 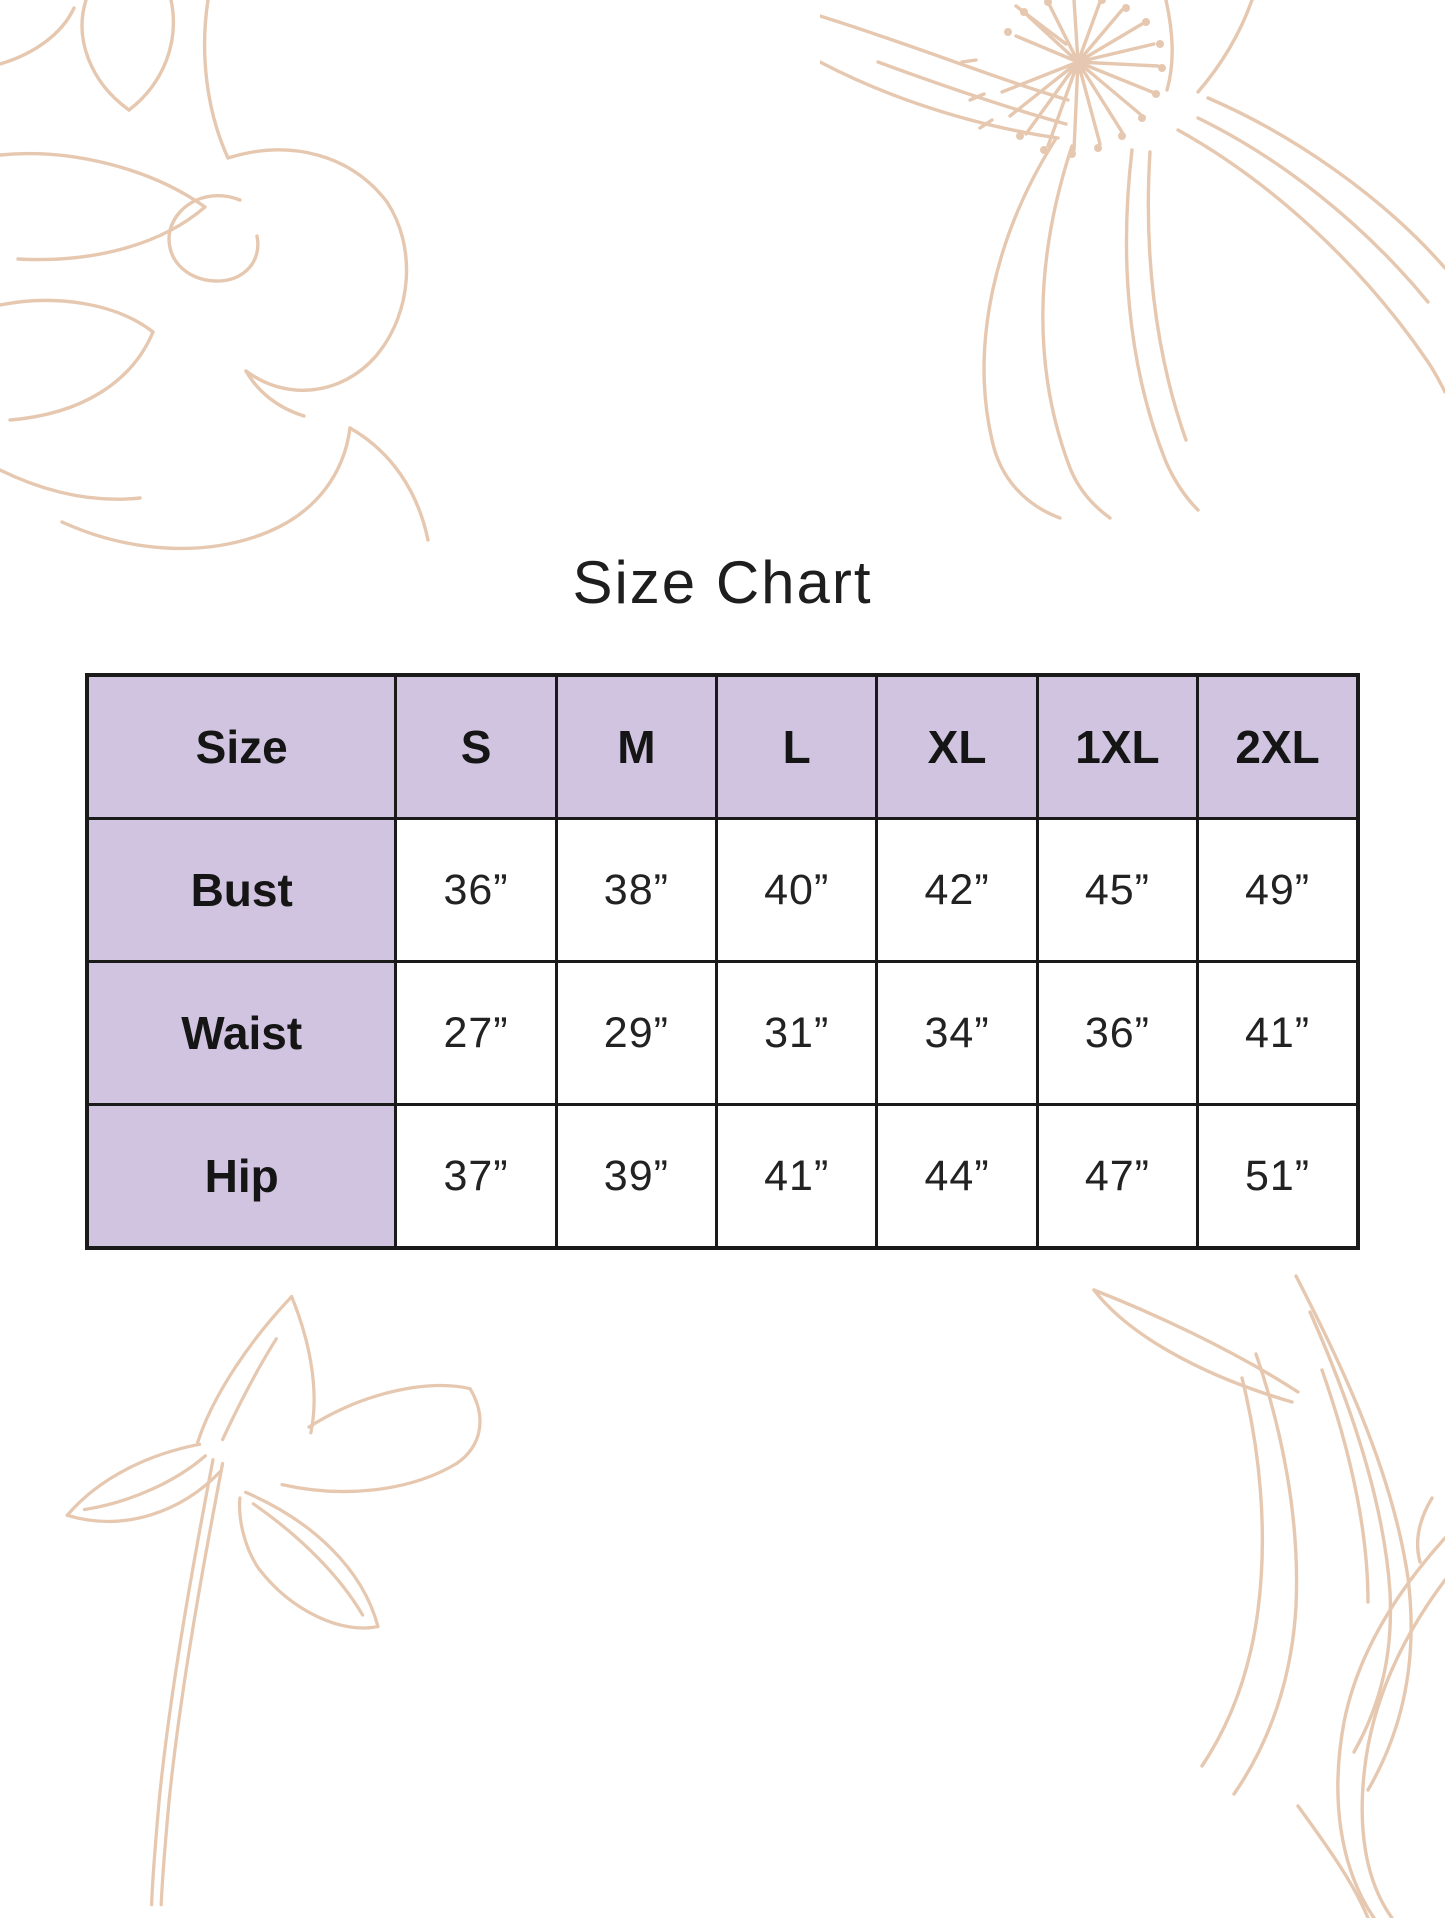 I want to click on header-cell-1xl: 1XL, so click(x=1117, y=746).